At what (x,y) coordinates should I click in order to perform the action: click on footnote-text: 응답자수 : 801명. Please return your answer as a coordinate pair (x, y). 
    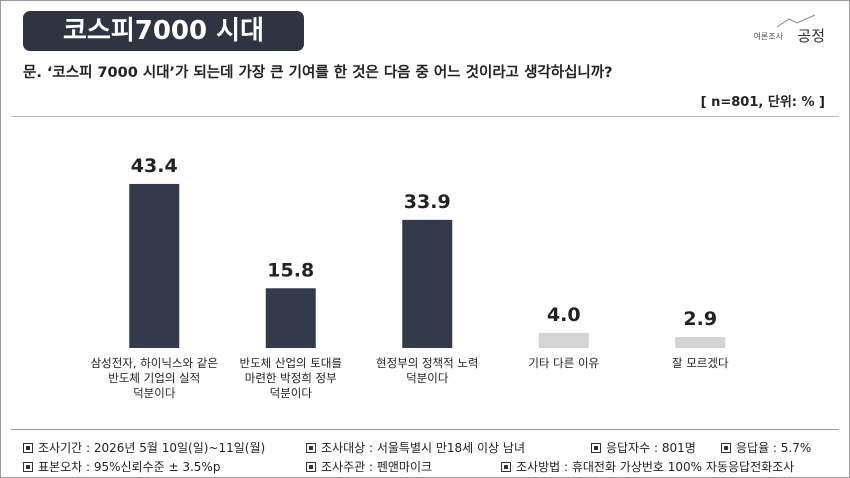
    Looking at the image, I should click on (651, 448).